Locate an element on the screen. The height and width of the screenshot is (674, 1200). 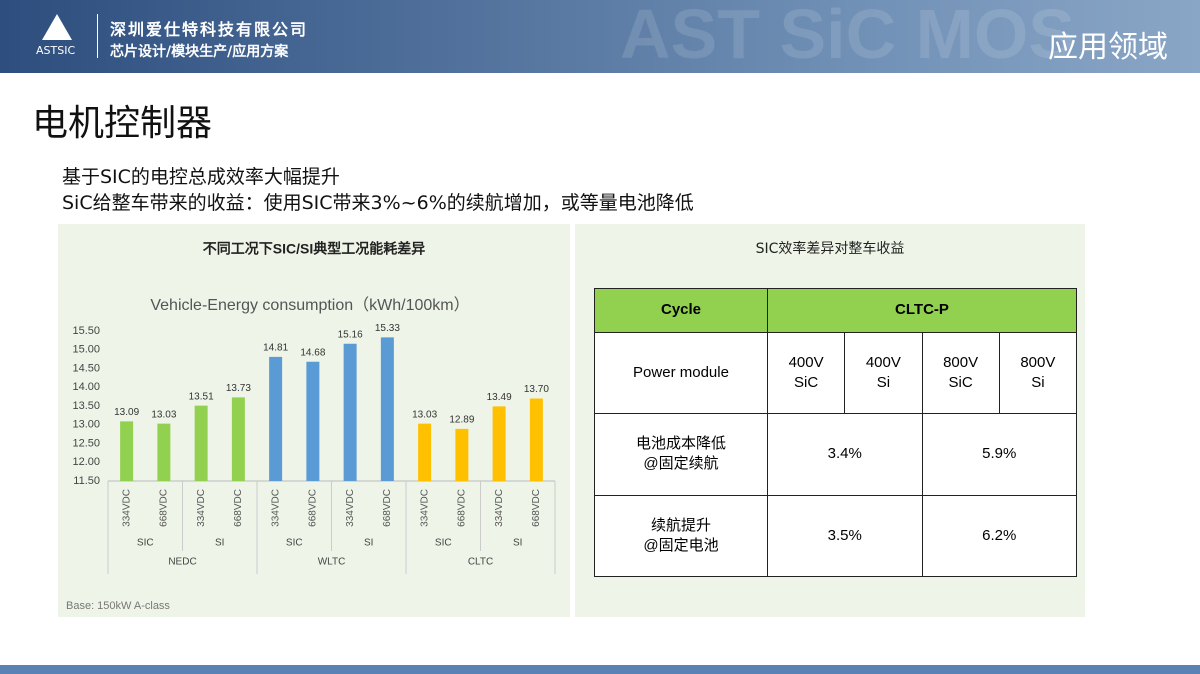
chart-title: 不同工况下SIC/SI典型工况能耗差异 is located at coordinates (314, 249).